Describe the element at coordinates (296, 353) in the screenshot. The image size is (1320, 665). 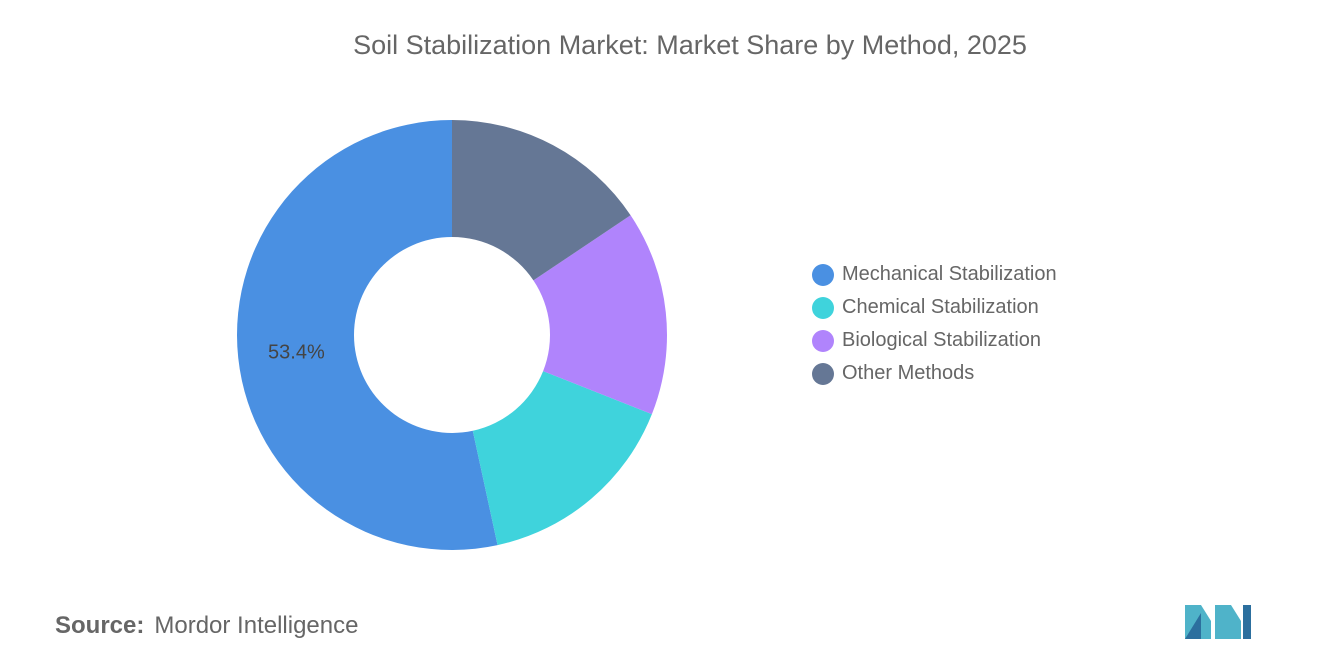
I see `data-label: 53.4%` at that location.